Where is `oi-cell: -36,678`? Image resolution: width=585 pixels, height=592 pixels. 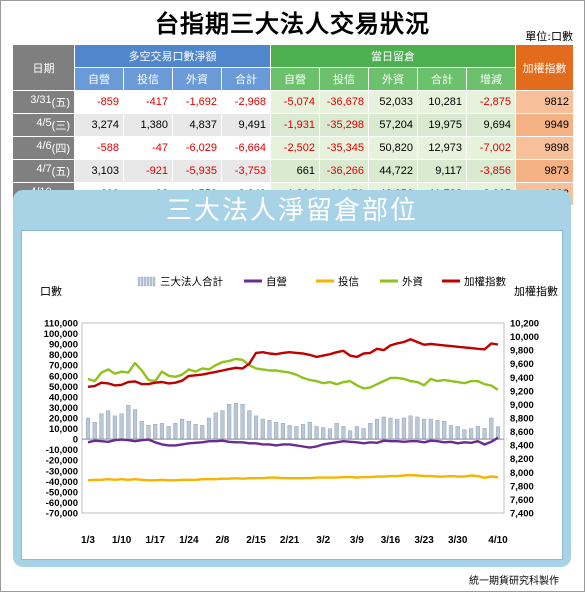 oi-cell: -36,678 is located at coordinates (344, 102).